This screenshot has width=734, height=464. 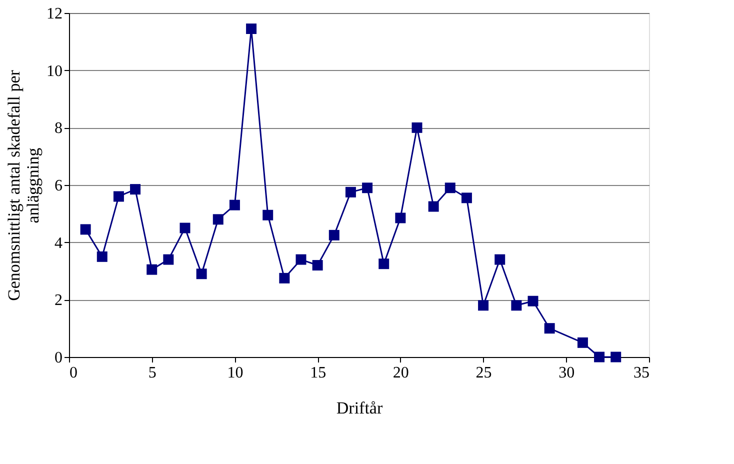 What do you see at coordinates (484, 373) in the screenshot?
I see `x-tick-label: 25` at bounding box center [484, 373].